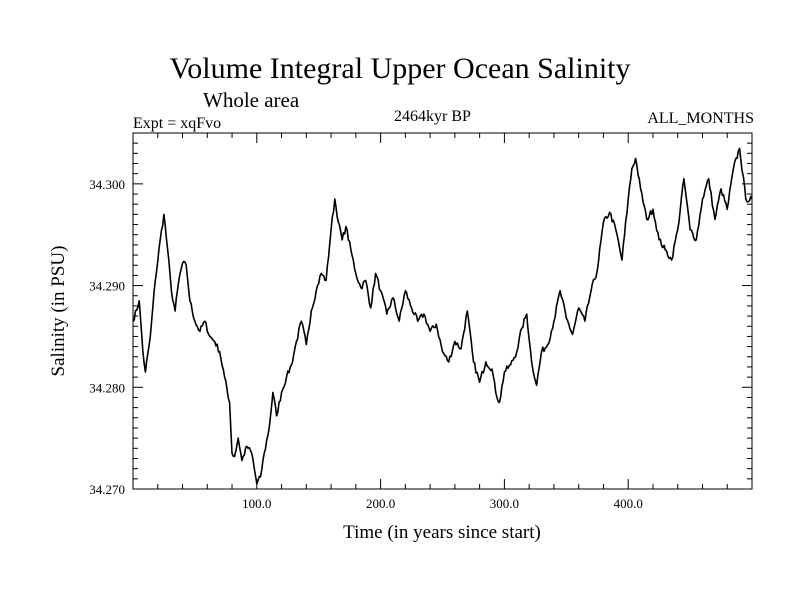  I want to click on chart-subtitle: Whole area, so click(251, 100).